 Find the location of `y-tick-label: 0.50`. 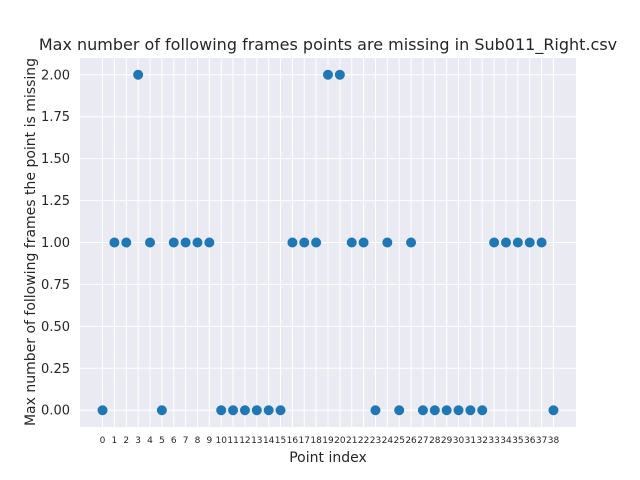

y-tick-label: 0.50 is located at coordinates (55, 327).